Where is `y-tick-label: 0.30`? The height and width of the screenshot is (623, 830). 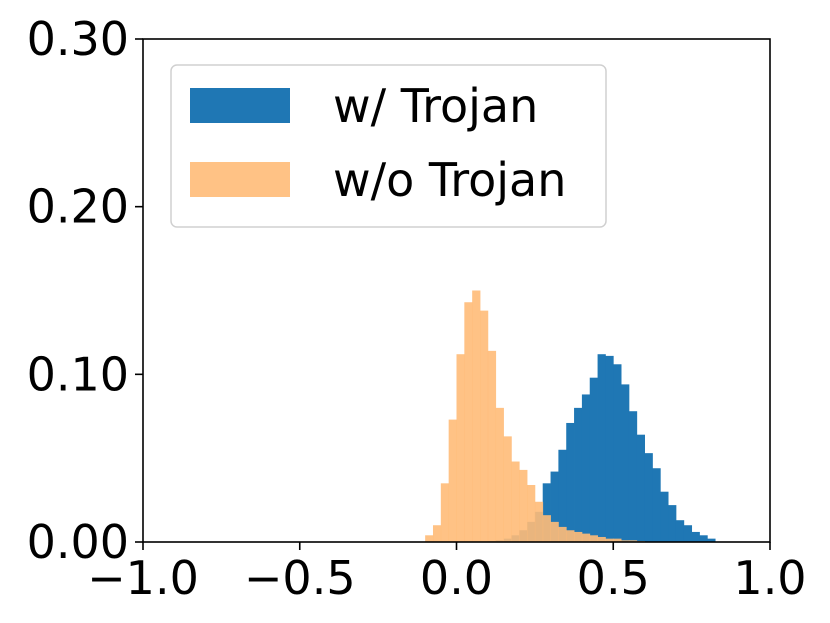
y-tick-label: 0.30 is located at coordinates (78, 39).